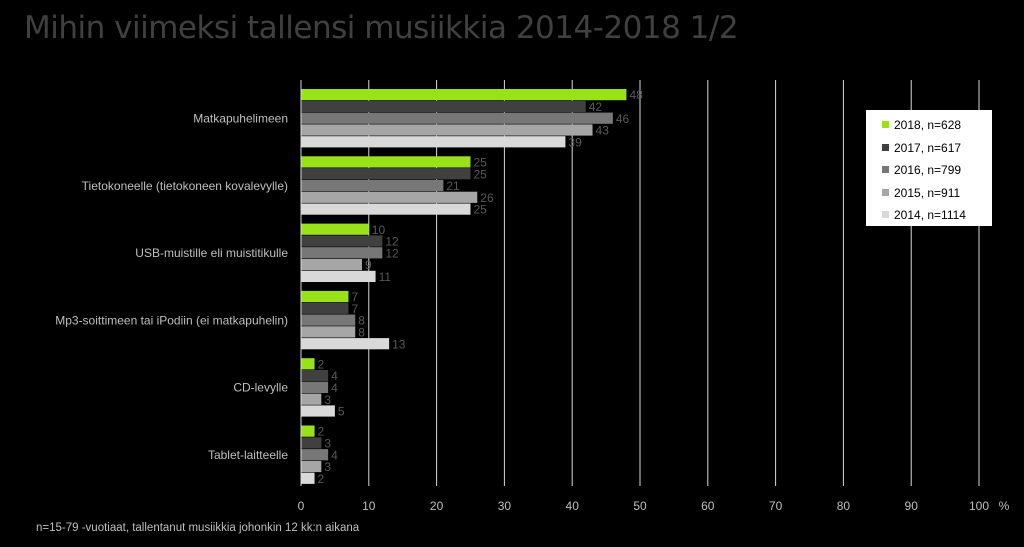 The height and width of the screenshot is (547, 1024). I want to click on x-axis-unit: %, so click(1004, 506).